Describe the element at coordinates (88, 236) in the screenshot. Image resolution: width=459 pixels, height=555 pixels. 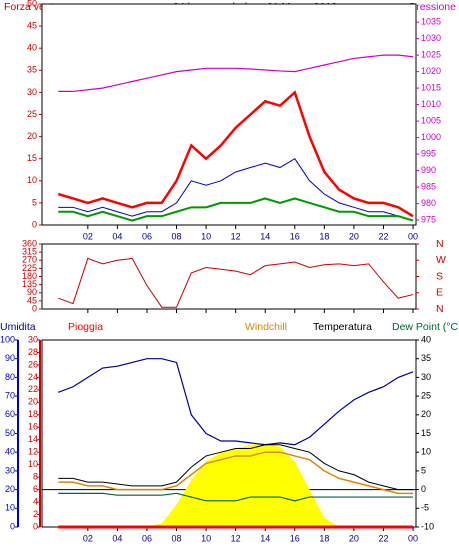
I see `x-tick-label: 02` at that location.